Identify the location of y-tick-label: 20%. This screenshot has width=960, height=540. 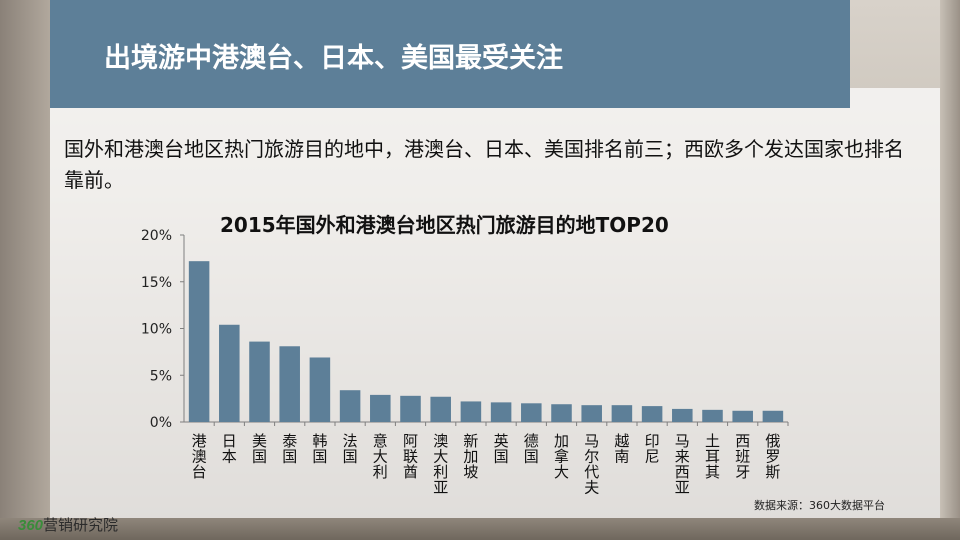
(156, 236).